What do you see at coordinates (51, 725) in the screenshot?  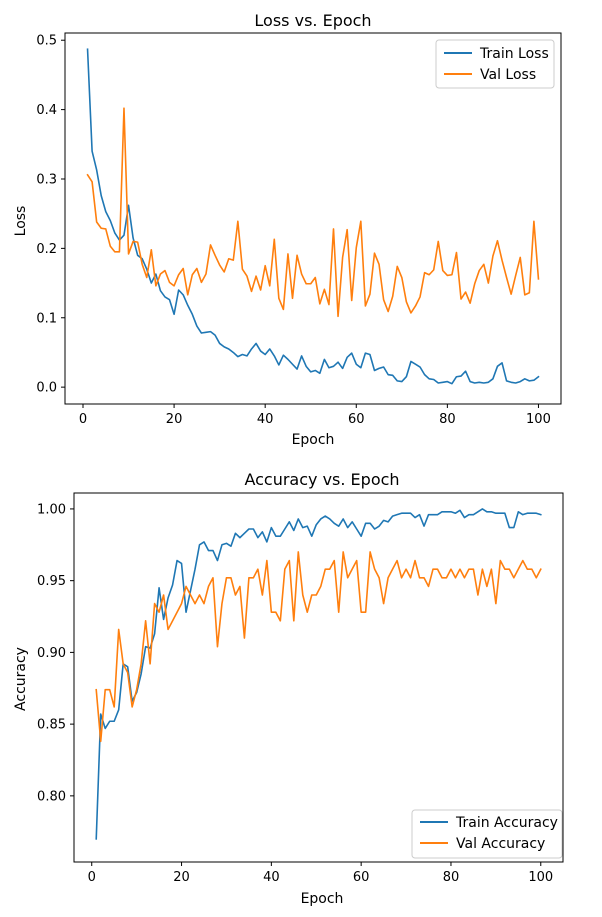 I see `accuracy-y-tick-label: 0.85` at bounding box center [51, 725].